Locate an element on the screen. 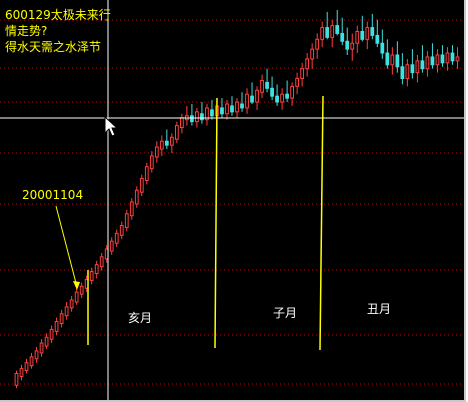  month-label-hai: 亥月 is located at coordinates (140, 318).